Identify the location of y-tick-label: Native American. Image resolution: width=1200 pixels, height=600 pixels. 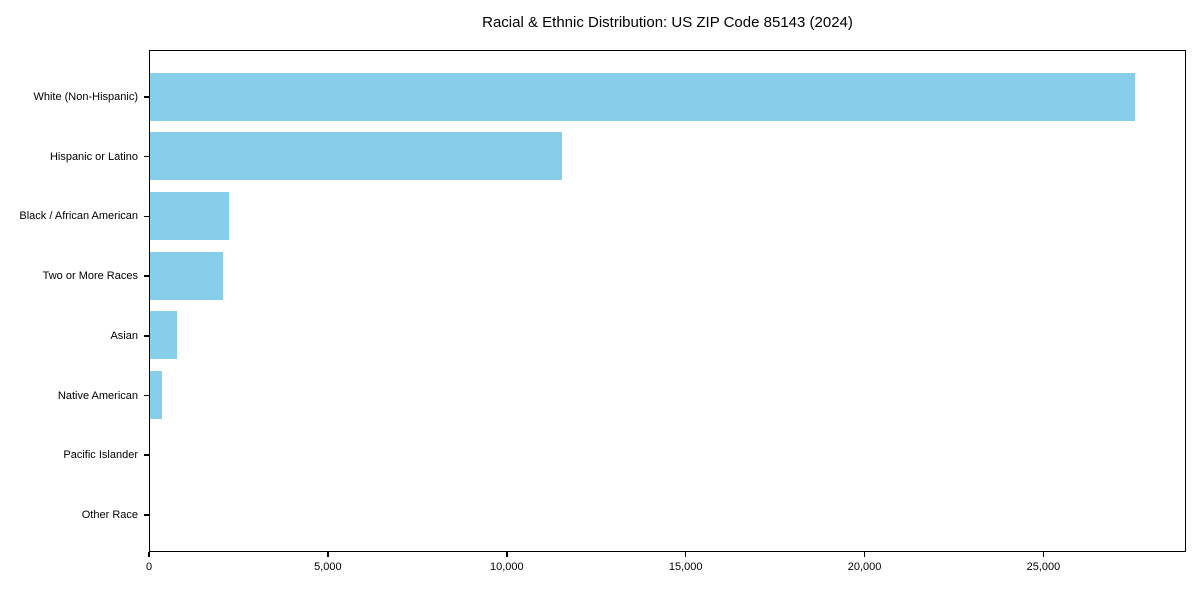
(97, 395).